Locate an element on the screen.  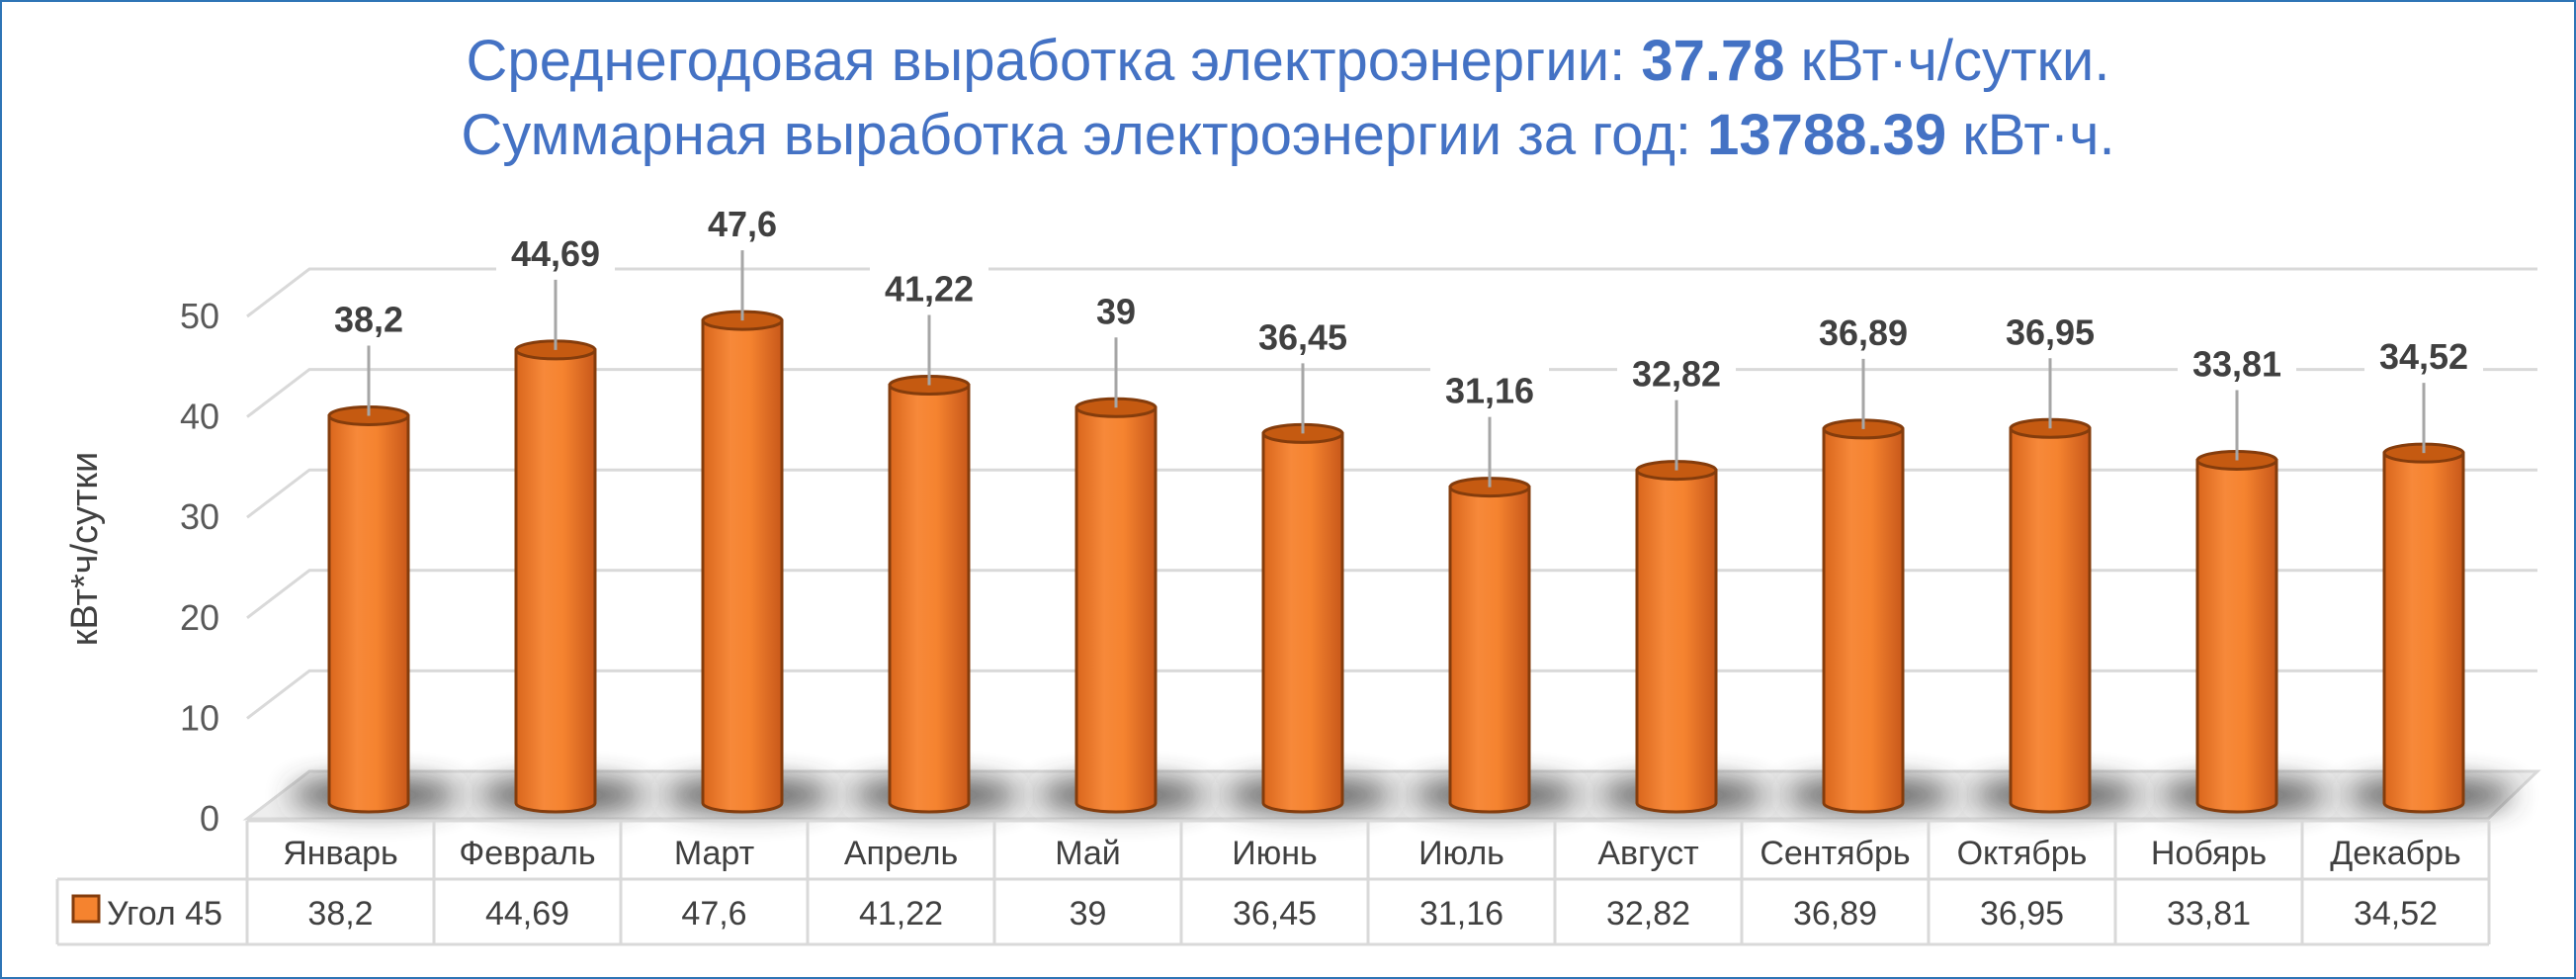
data-label: 33,81 is located at coordinates (2236, 364).